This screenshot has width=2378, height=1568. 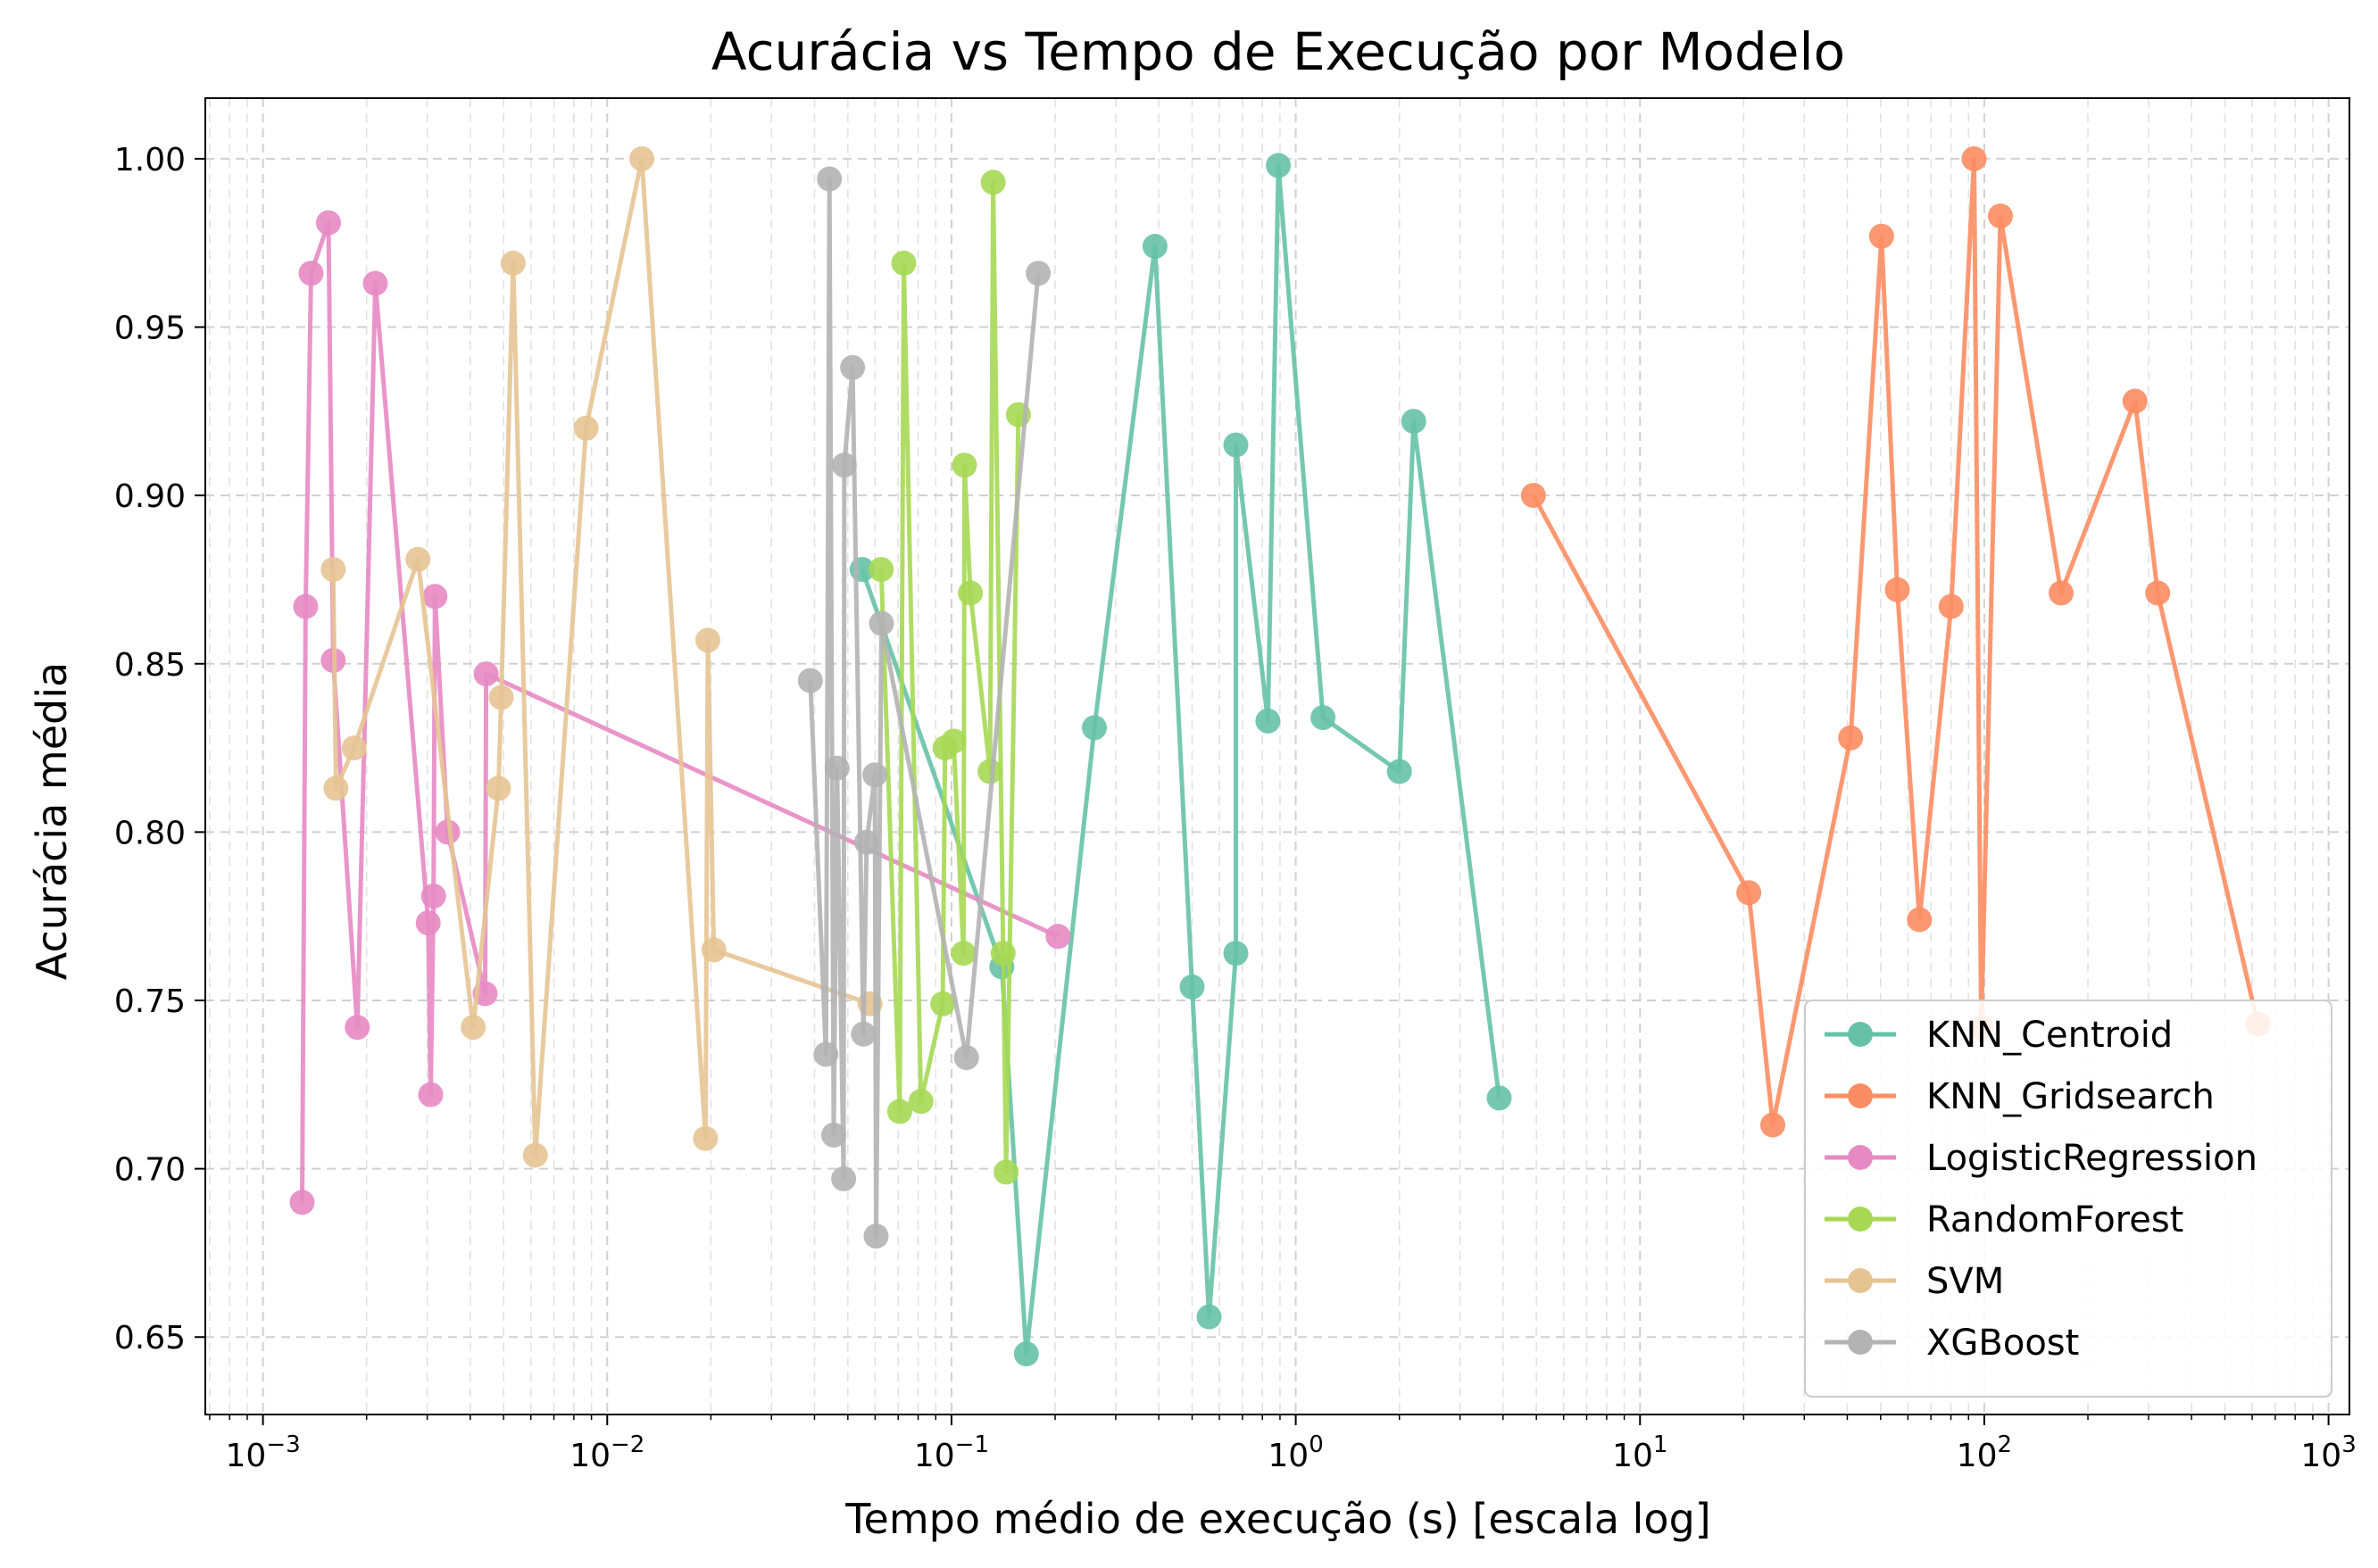 I want to click on y-axis-label: Acurácia média, so click(x=52, y=821).